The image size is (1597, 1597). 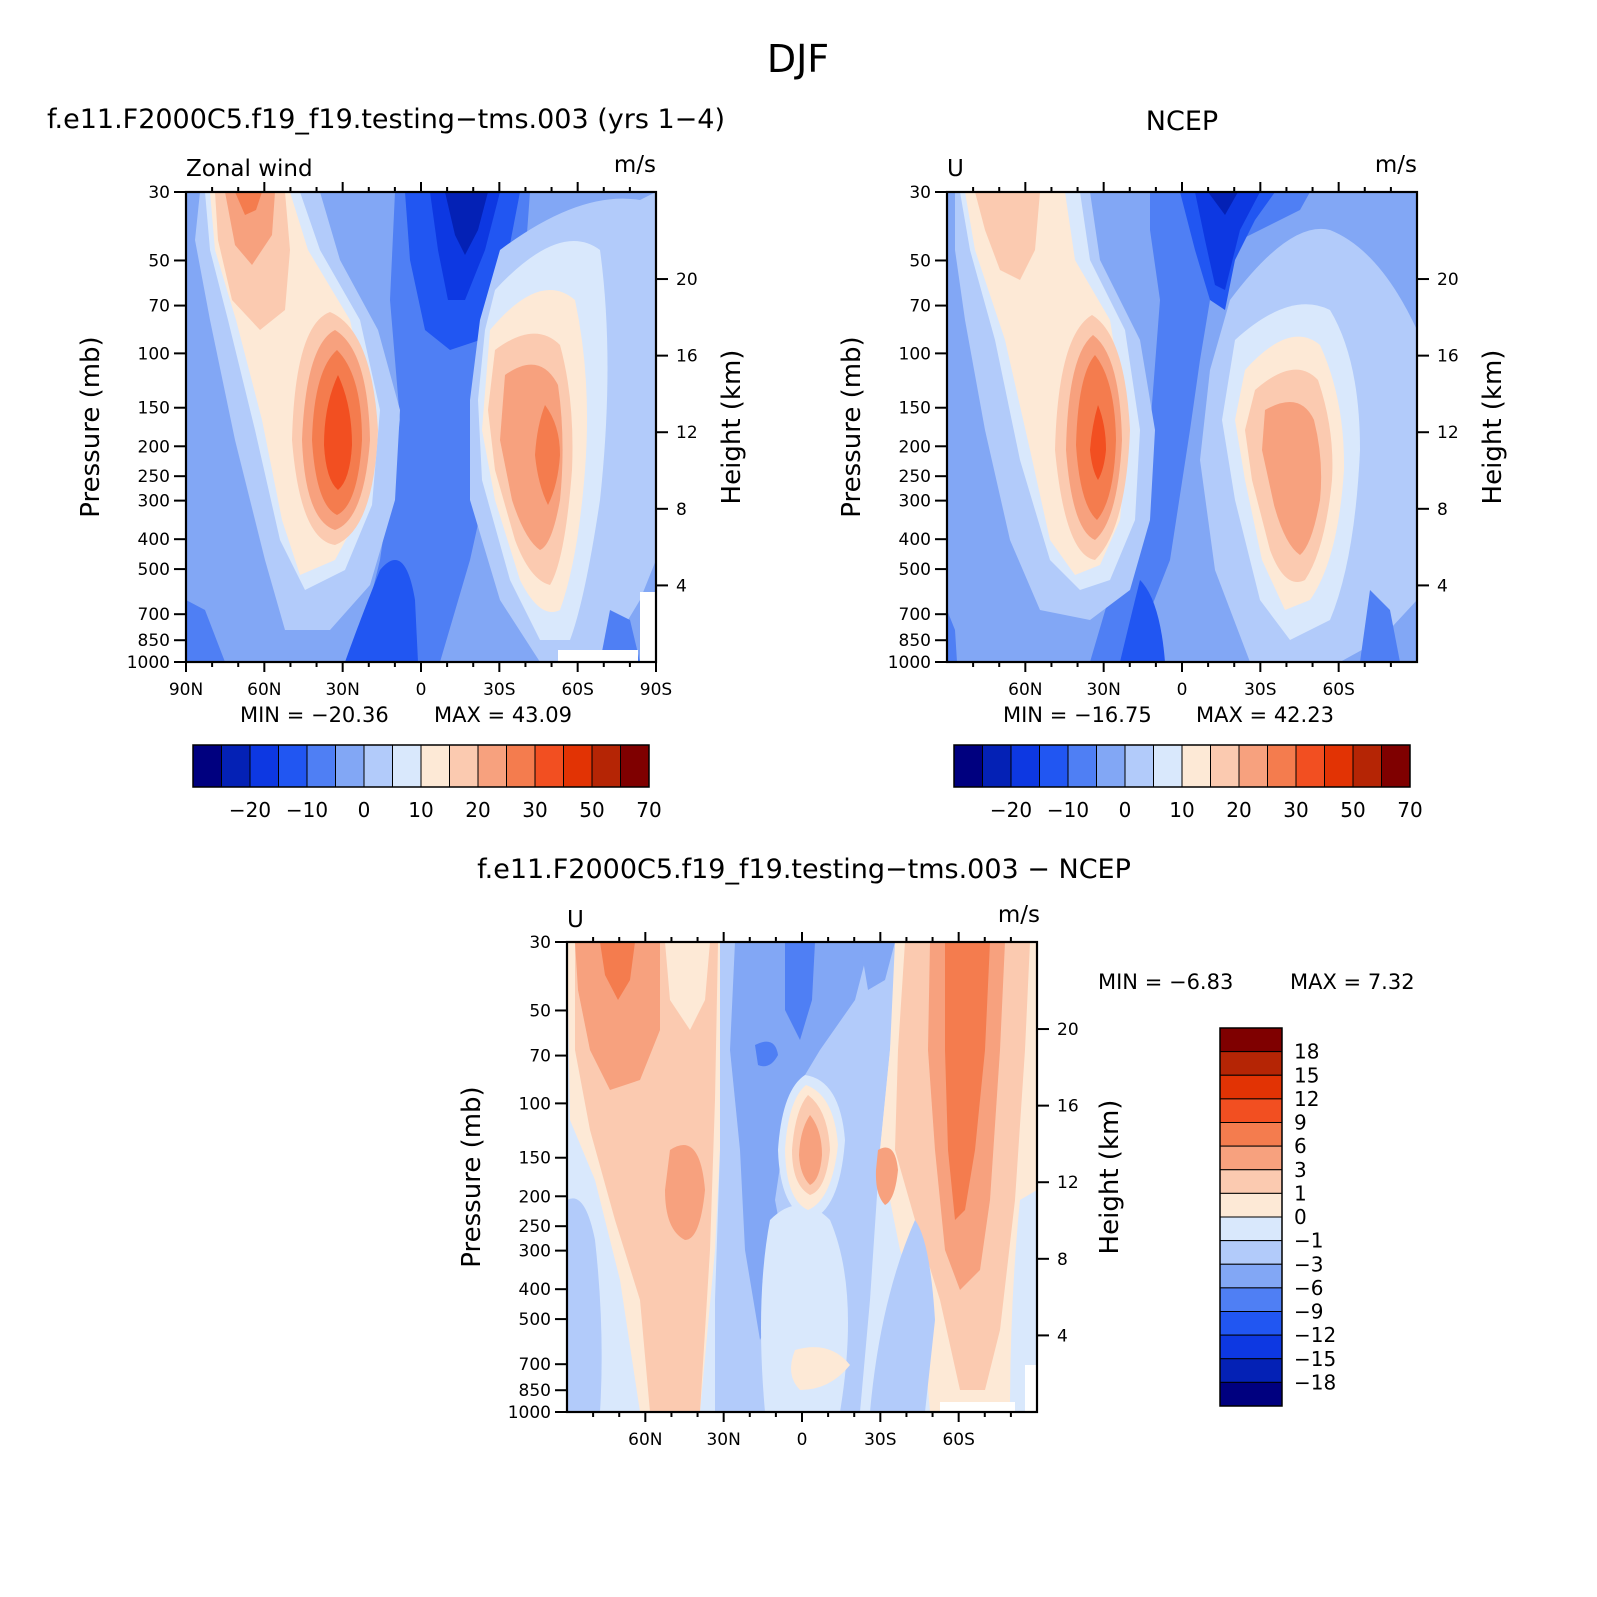 I want to click on panel-model-colorbar: −20 −10 0 10 20 30 50 70, so click(x=427, y=783).